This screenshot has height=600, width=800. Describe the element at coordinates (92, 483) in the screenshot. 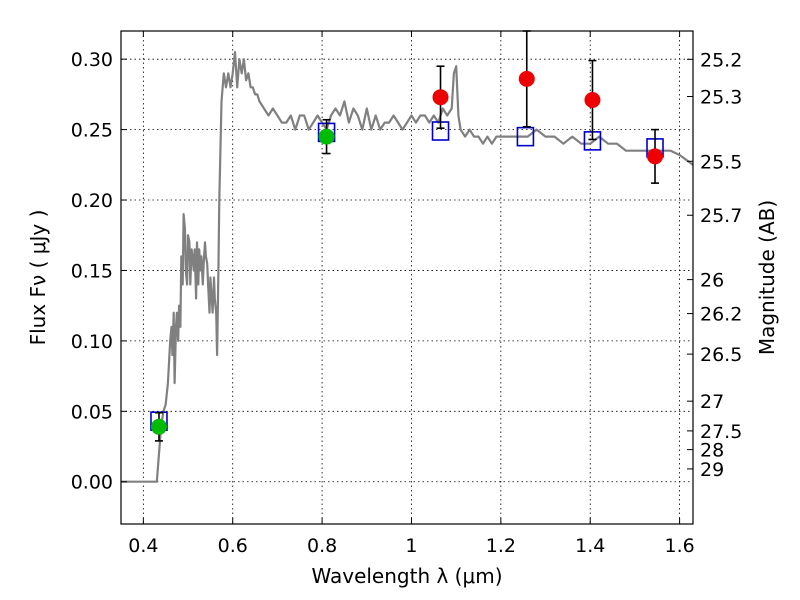

I see `y-tick-label: 0.00` at that location.